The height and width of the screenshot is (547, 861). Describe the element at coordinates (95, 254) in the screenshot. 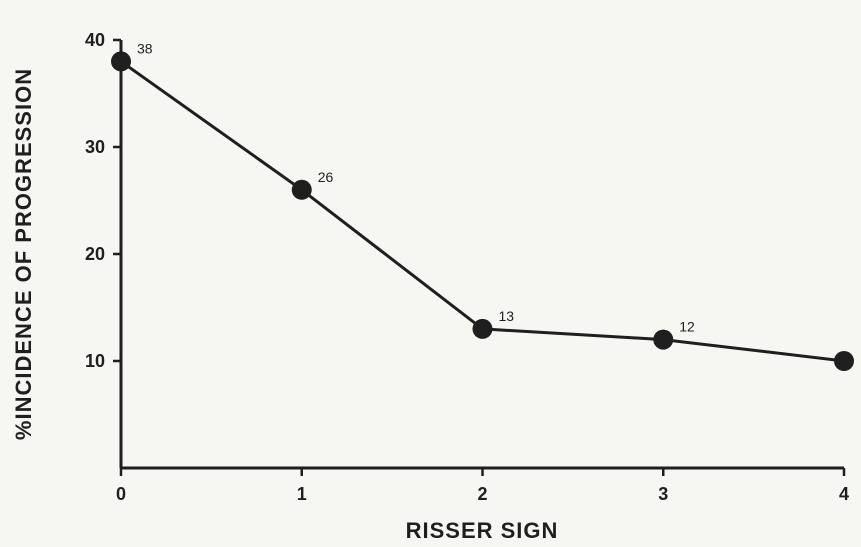

I see `y-tick-label-20: 20` at that location.